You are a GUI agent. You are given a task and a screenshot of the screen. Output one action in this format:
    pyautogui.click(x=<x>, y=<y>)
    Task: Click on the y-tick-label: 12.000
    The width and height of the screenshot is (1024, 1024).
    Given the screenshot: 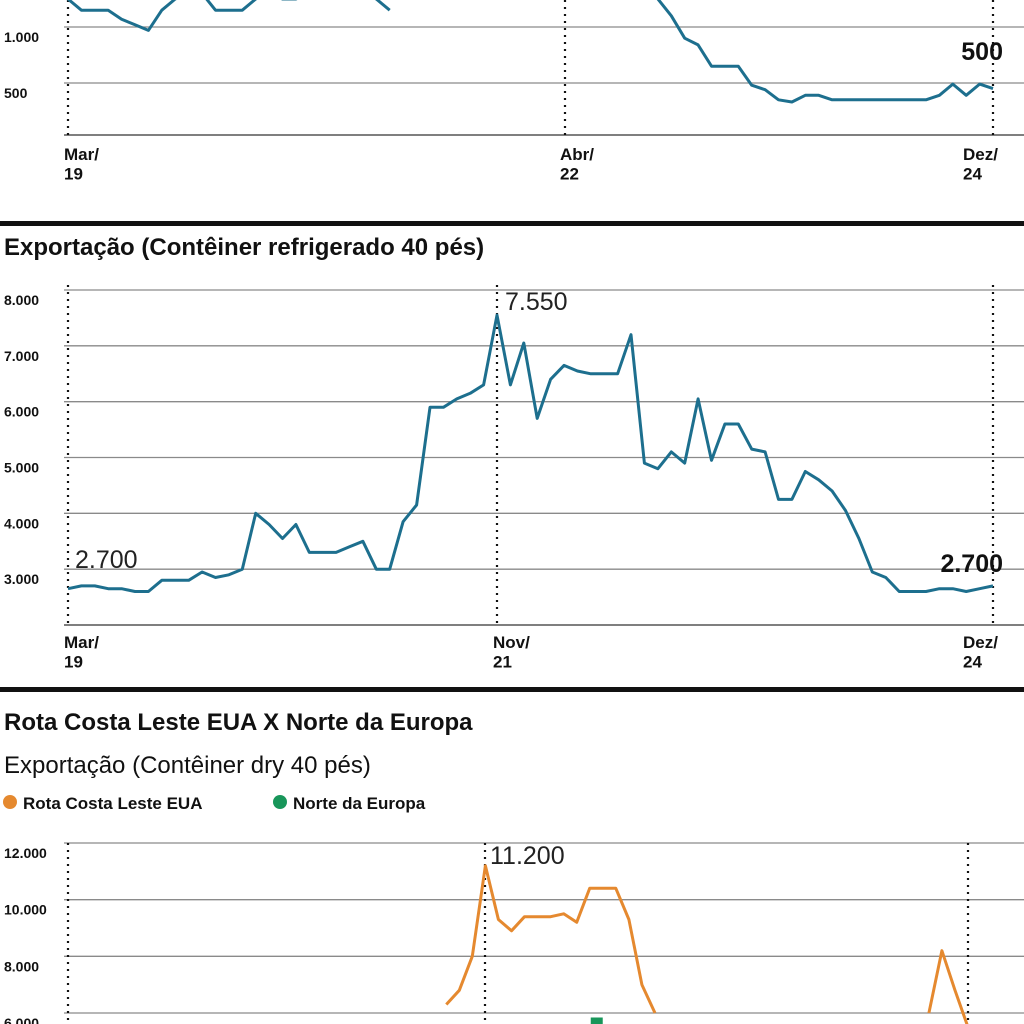 What is the action you would take?
    pyautogui.click(x=25, y=853)
    